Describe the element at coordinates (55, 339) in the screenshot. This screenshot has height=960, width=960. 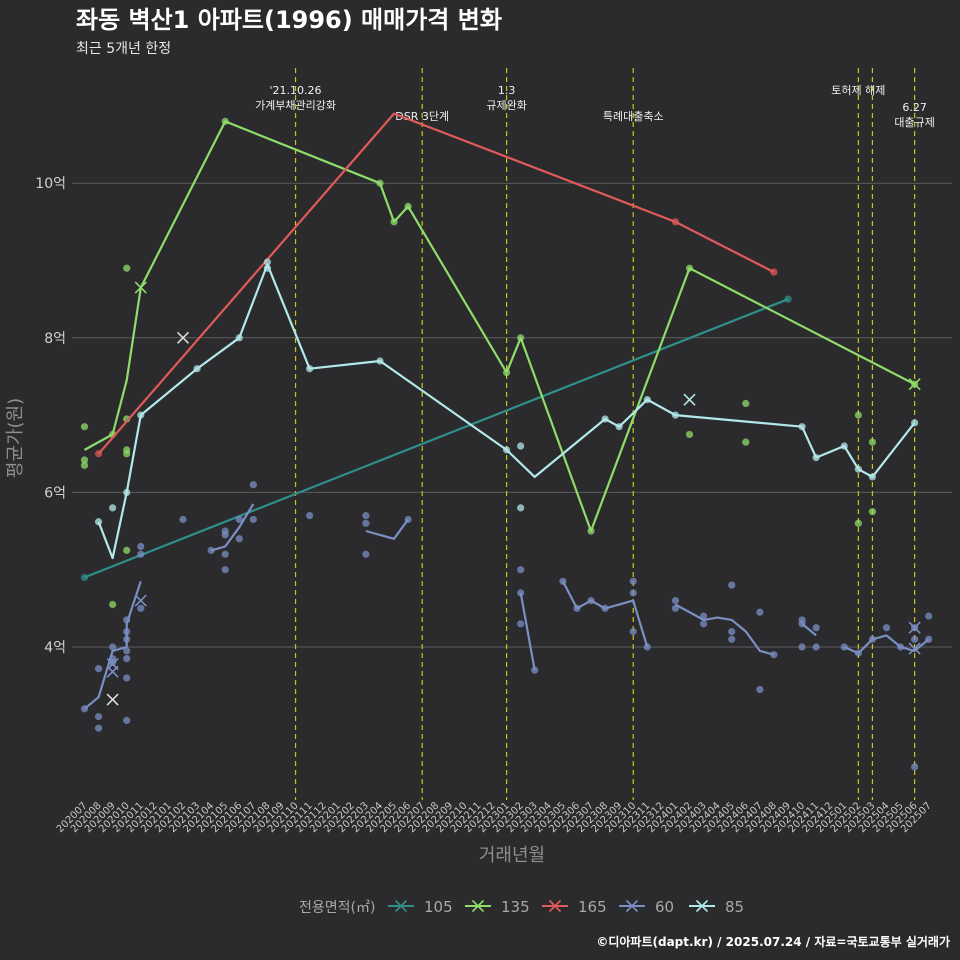
I see `y-tick-label: 8억` at that location.